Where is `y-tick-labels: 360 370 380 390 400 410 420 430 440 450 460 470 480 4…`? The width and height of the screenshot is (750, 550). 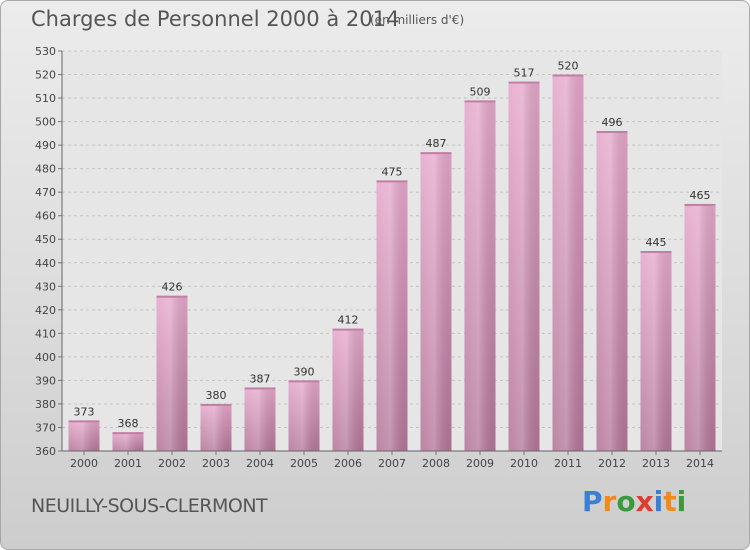
y-tick-labels: 360 370 380 390 400 410 420 430 440 450 460 470 480 4… is located at coordinates (48, 251).